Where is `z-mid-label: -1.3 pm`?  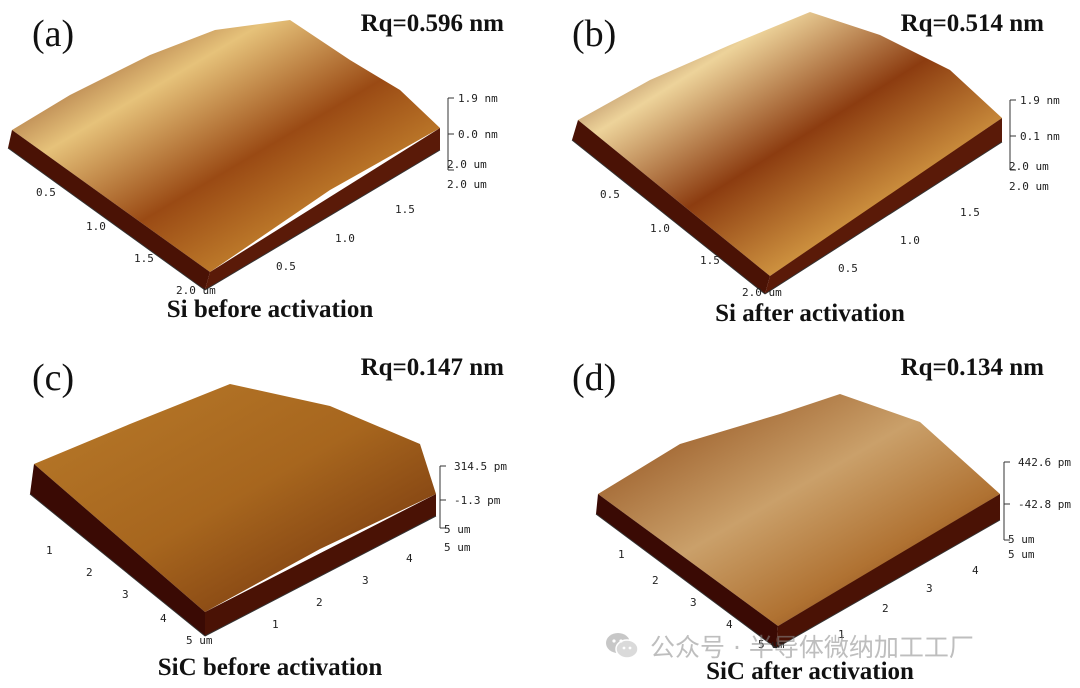
z-mid-label: -1.3 pm is located at coordinates (477, 500).